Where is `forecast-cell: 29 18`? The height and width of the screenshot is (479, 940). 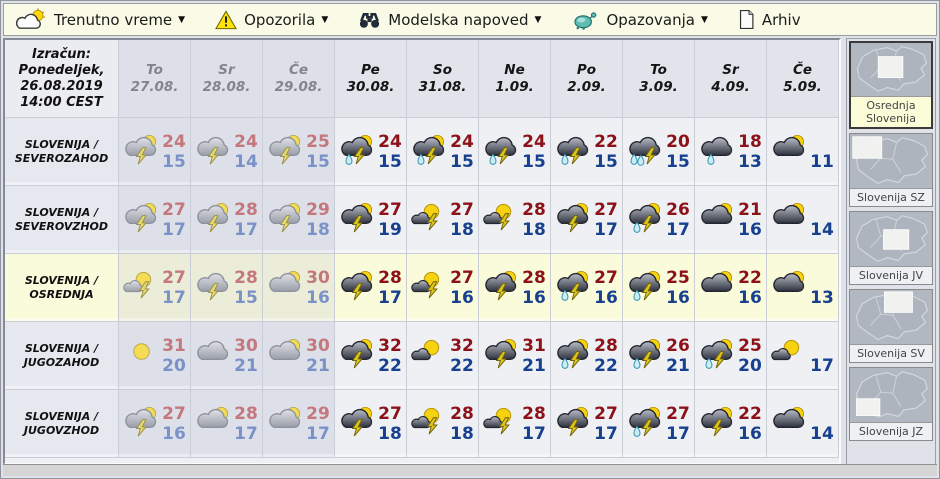 forecast-cell: 29 18 is located at coordinates (299, 220).